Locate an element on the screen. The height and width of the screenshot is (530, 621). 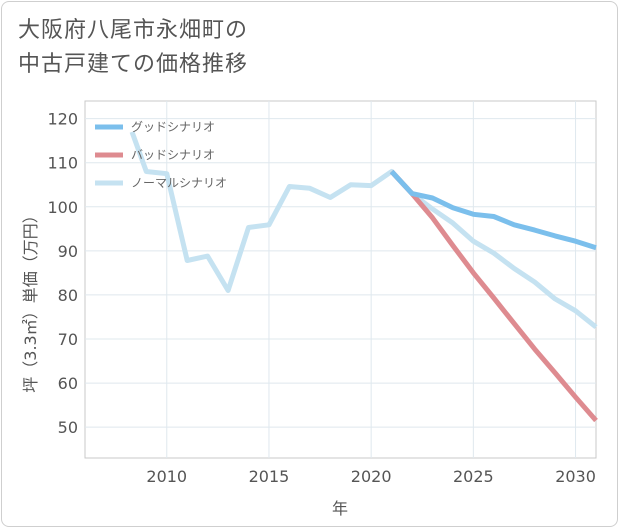
y-tick-label: 90 is located at coordinates (68, 251).